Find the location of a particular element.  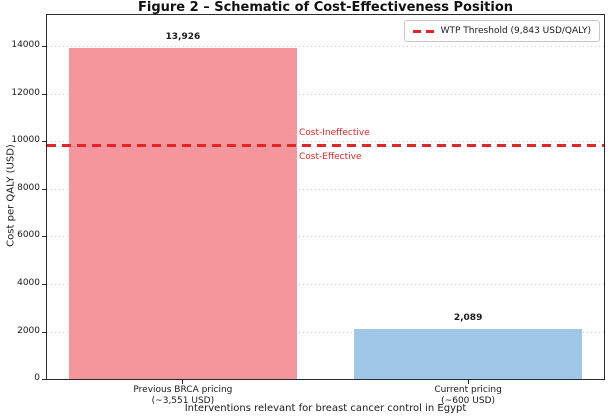

cost-effective-label: Cost-Effective is located at coordinates (330, 157).